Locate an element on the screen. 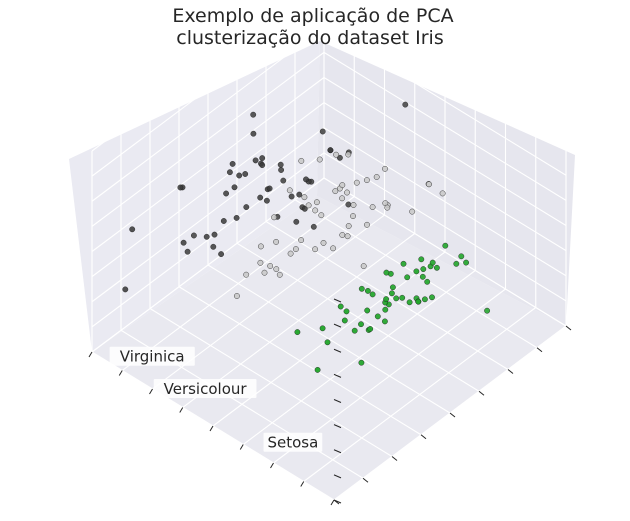 The image size is (630, 521). cluster-label-versicolour: Versicolour is located at coordinates (206, 389).